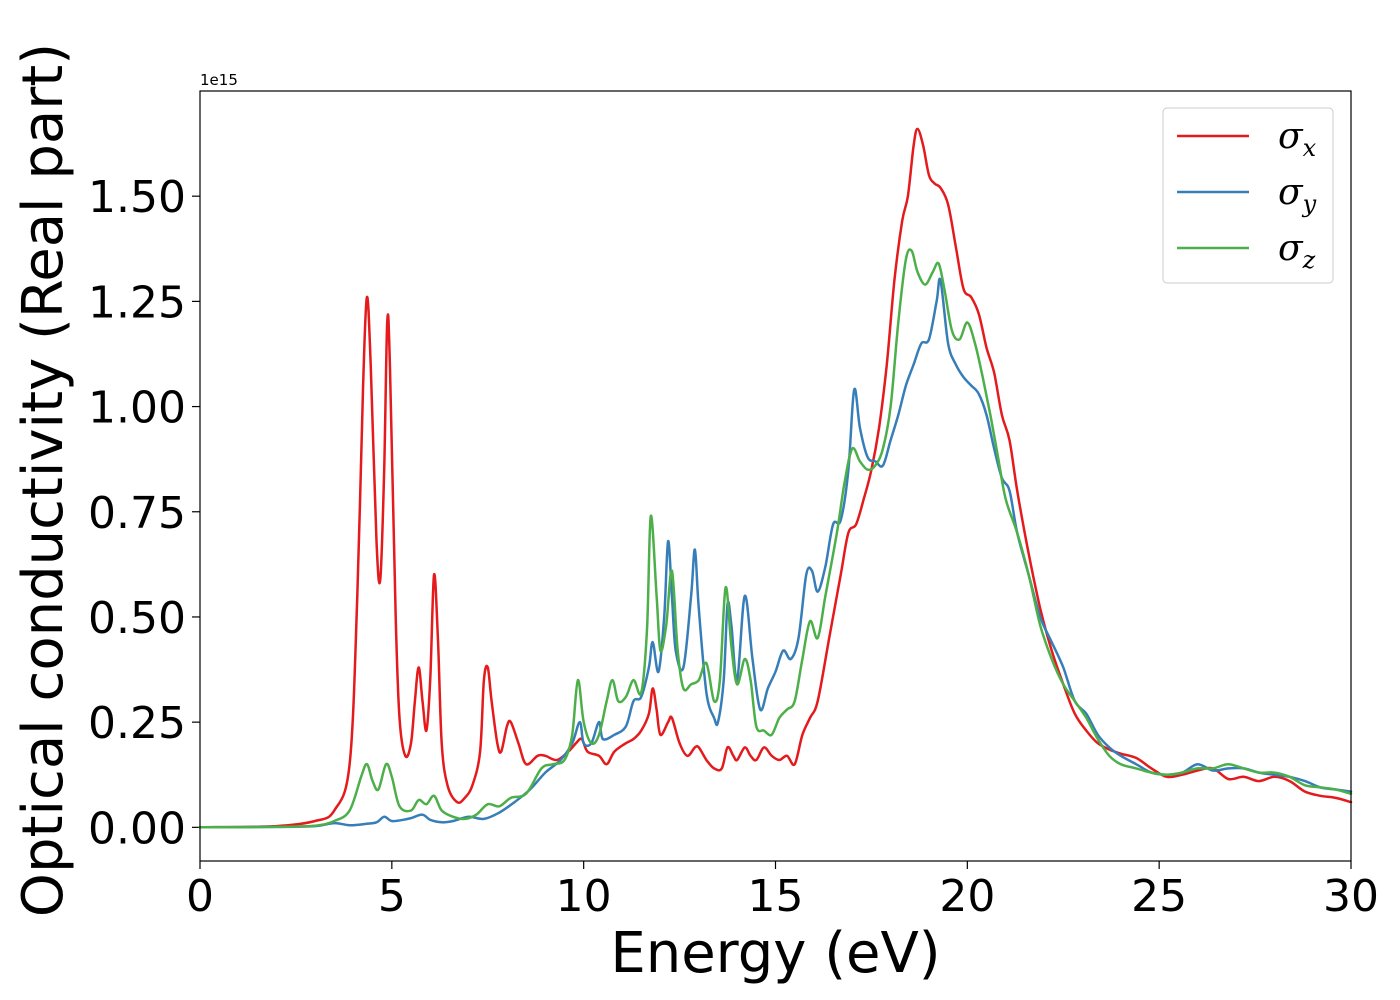  Describe the element at coordinates (219, 80) in the screenshot. I see `y-offset-text: 1e15` at that location.